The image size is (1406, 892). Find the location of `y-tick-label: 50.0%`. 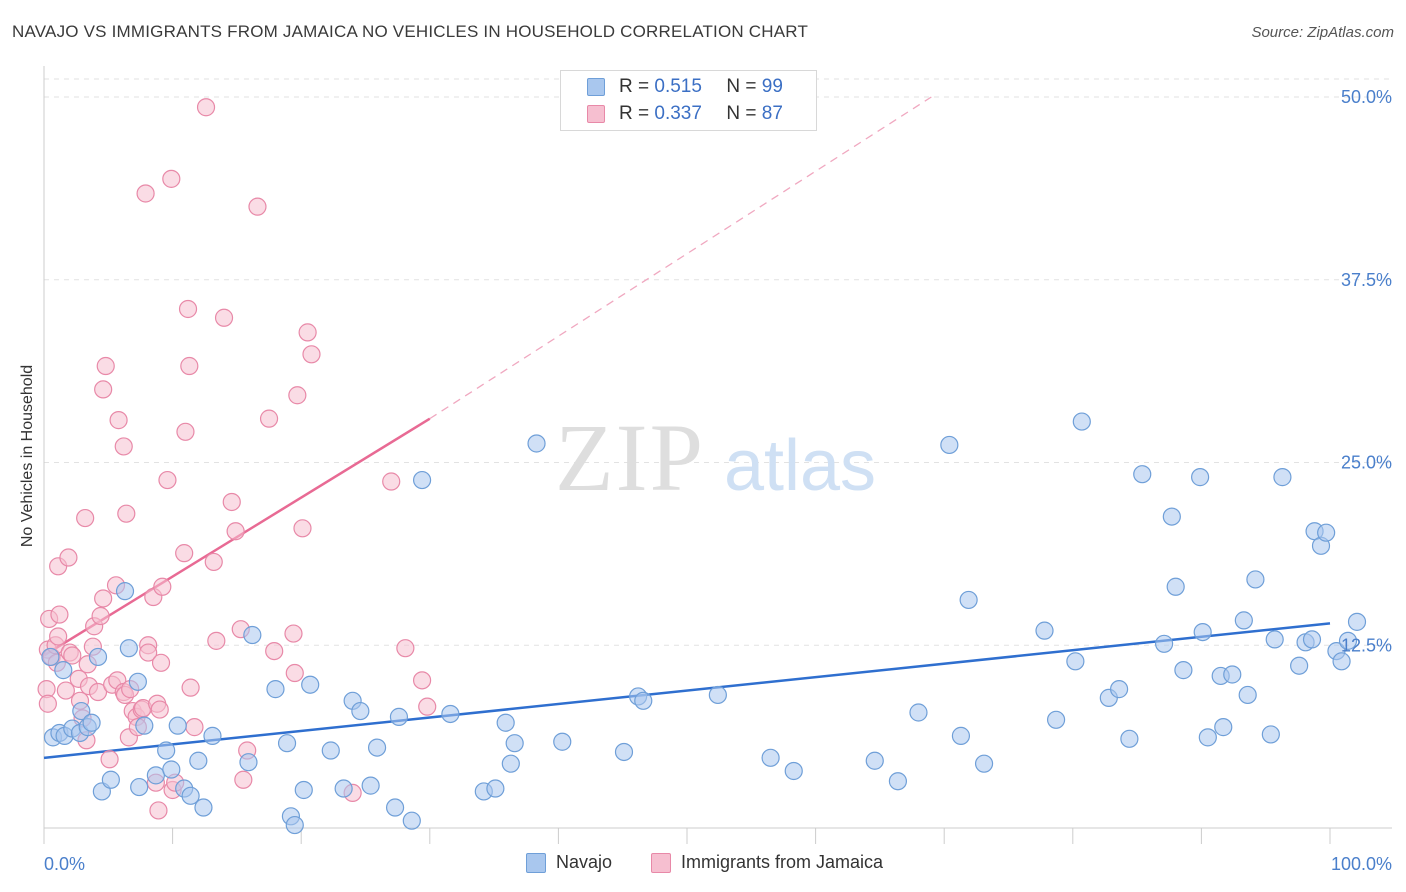

y-tick-label: 50.0% is located at coordinates (1366, 97).